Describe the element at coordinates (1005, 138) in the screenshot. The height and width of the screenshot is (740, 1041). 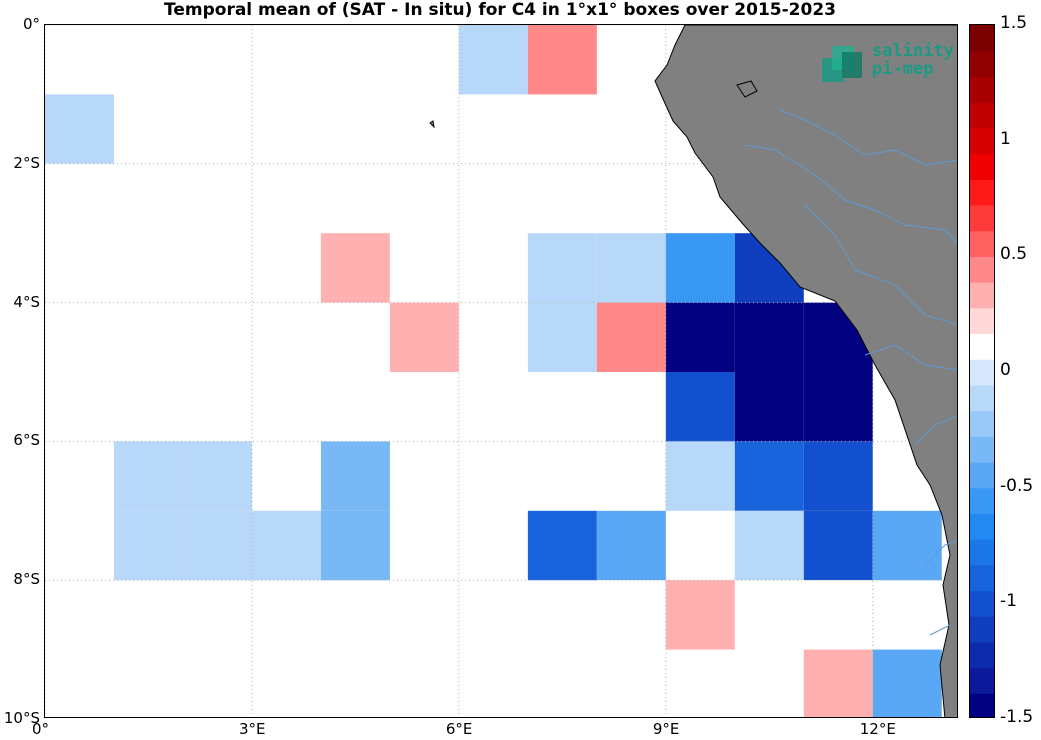
I see `colorbar-tick-label: 1` at that location.